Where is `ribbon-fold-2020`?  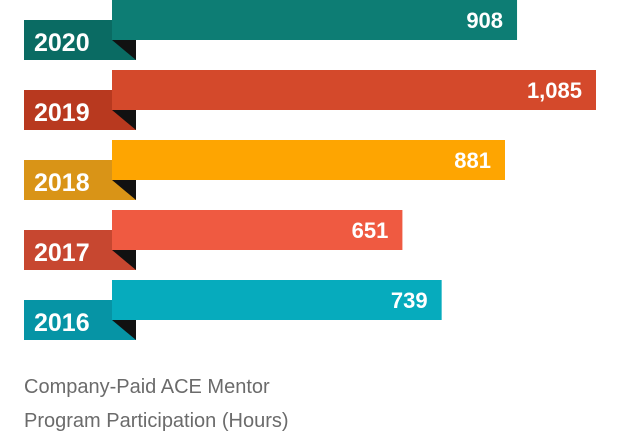
ribbon-fold-2020 is located at coordinates (124, 50).